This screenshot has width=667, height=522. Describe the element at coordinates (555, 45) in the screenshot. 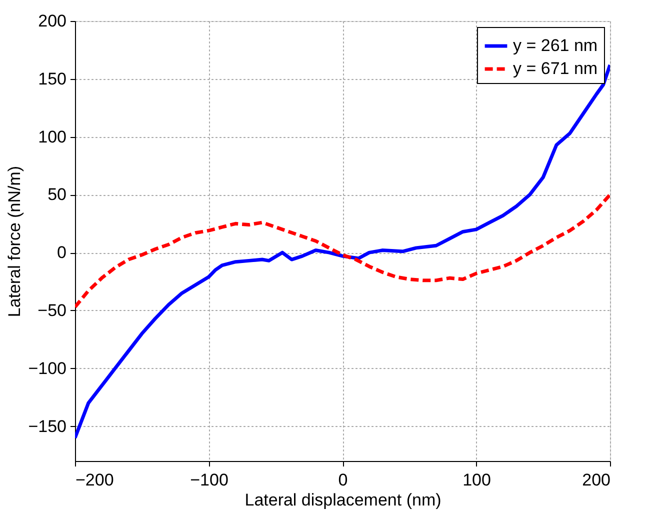

I see `legend-label: y = 261 nm` at that location.